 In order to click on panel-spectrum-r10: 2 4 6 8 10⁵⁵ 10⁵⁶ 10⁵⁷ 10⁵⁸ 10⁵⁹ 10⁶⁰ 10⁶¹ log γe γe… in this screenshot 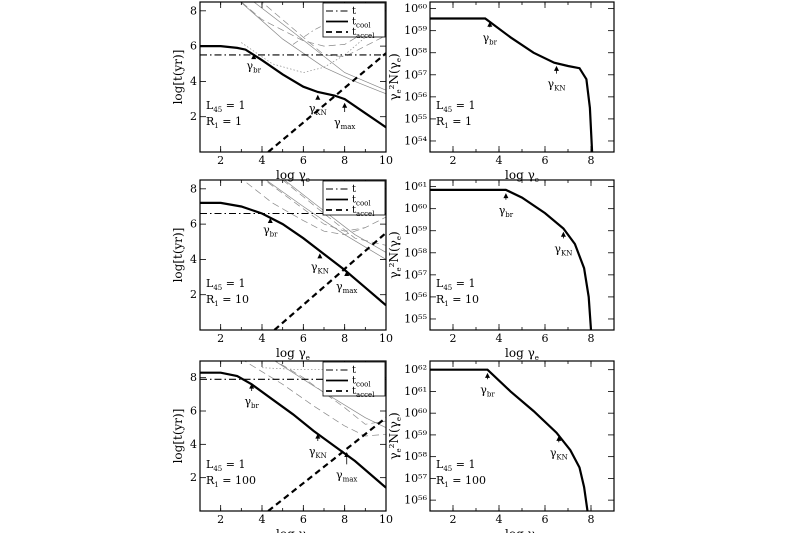, I will do `click(501, 270)`.